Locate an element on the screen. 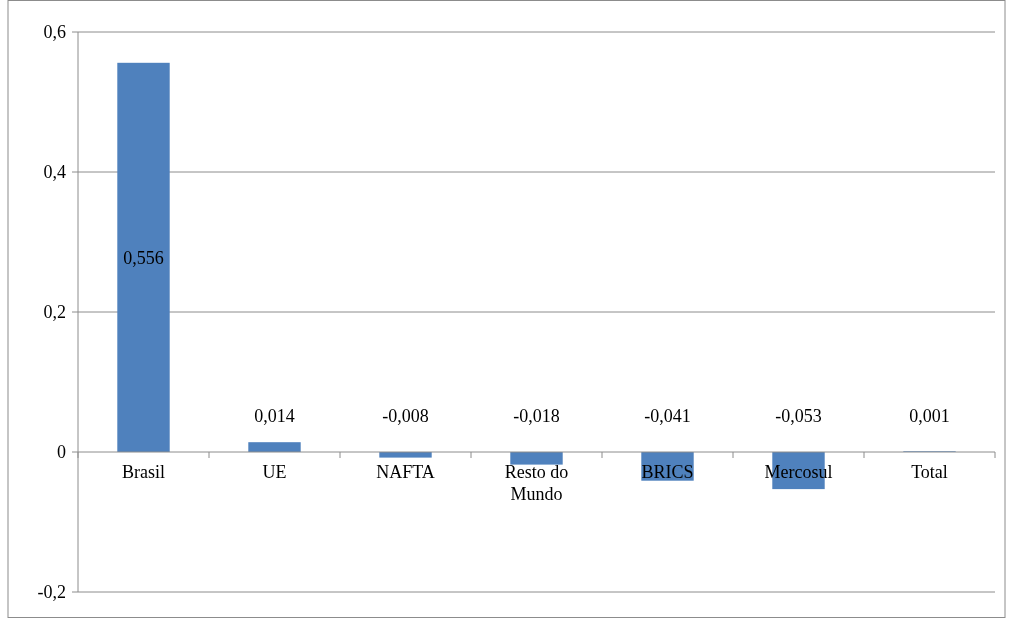 This screenshot has width=1013, height=618. y-tick-label: 0,4 is located at coordinates (54, 172).